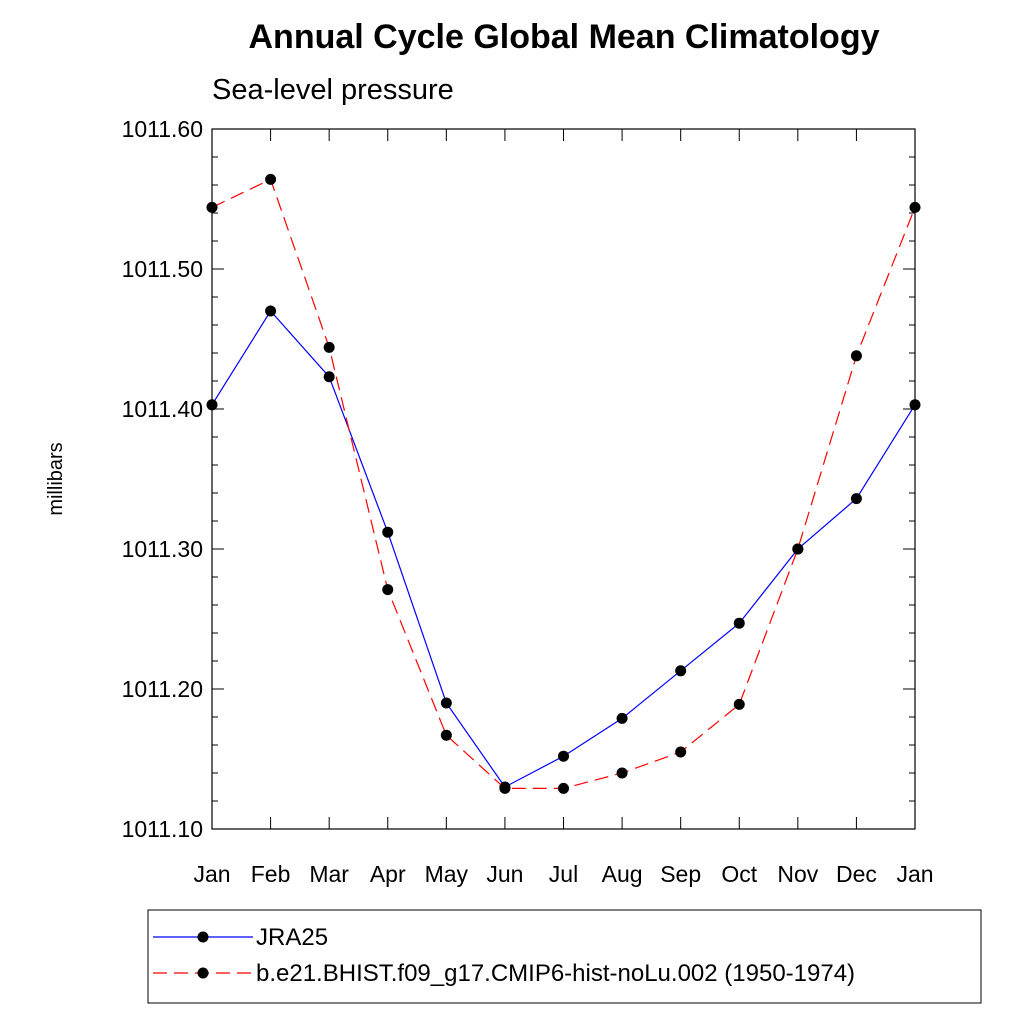 The image size is (1024, 1024). What do you see at coordinates (388, 874) in the screenshot?
I see `x-tick-label: Apr` at bounding box center [388, 874].